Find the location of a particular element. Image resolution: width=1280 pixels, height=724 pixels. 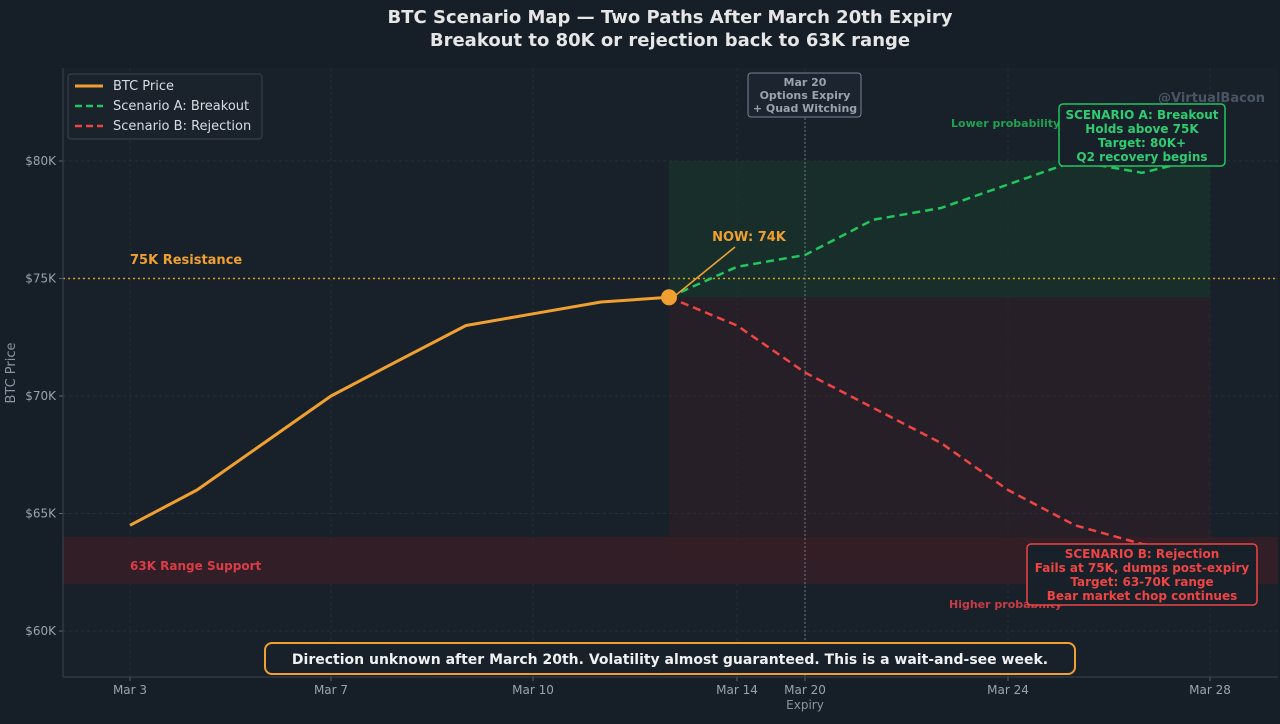

expiry-box-line-1: Mar 20 is located at coordinates (805, 82).